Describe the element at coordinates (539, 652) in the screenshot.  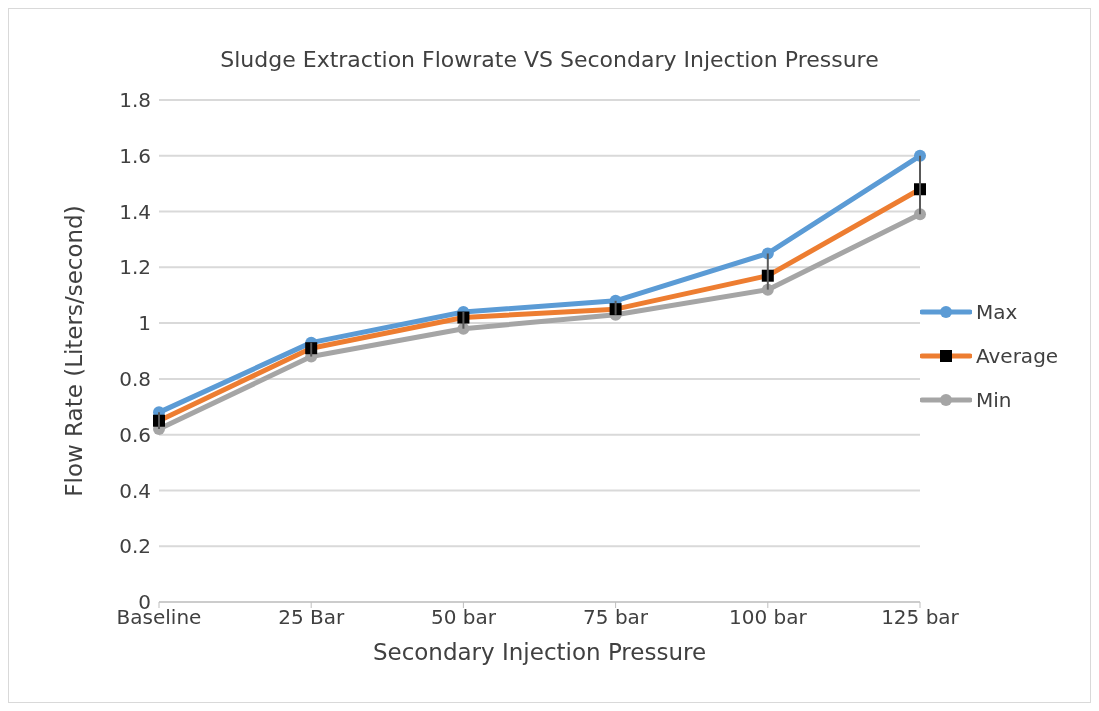
I see `x-axis-title: Secondary Injection Pressure` at that location.